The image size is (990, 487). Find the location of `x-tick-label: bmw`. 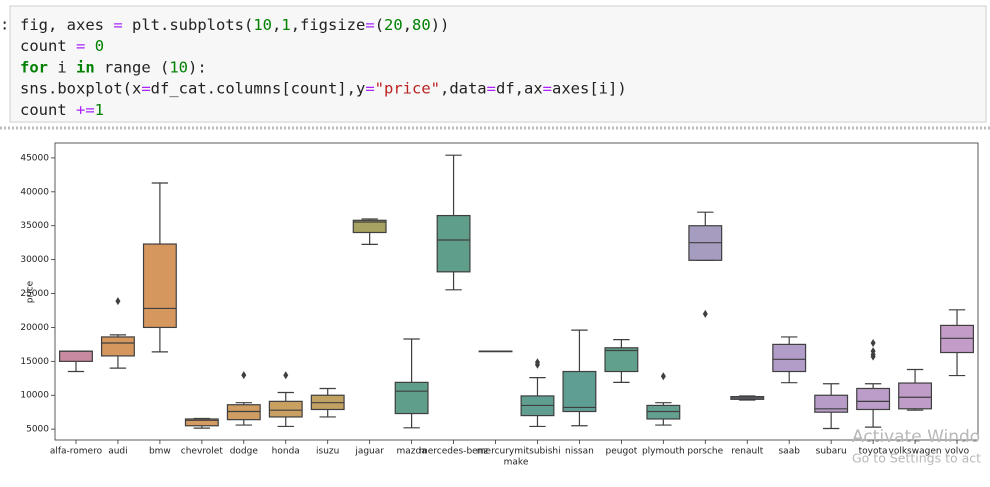

x-tick-label: bmw is located at coordinates (160, 452).